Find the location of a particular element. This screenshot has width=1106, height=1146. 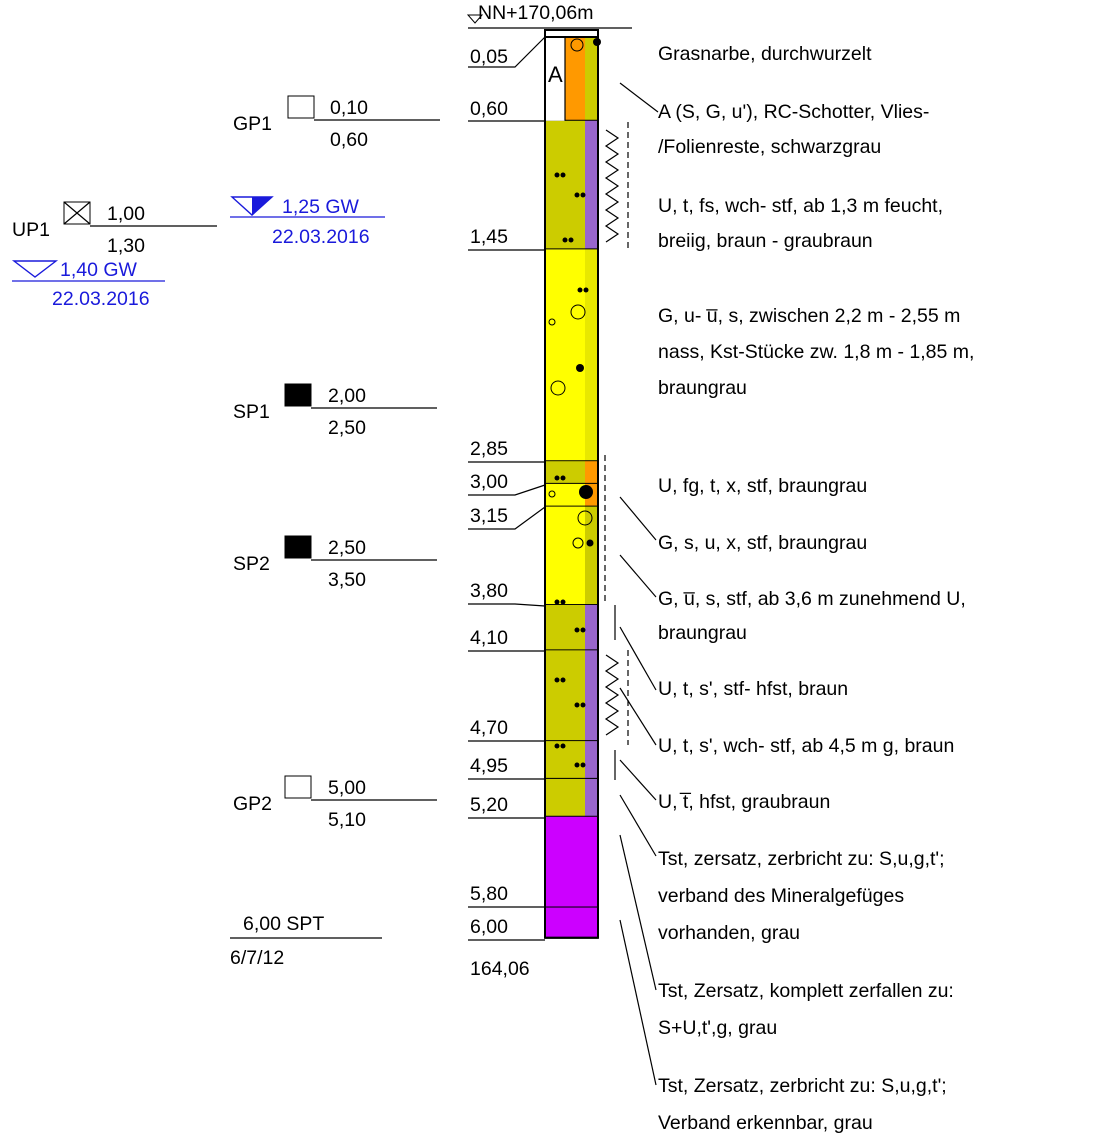

gw-date: 22.03.2016 is located at coordinates (101, 299).